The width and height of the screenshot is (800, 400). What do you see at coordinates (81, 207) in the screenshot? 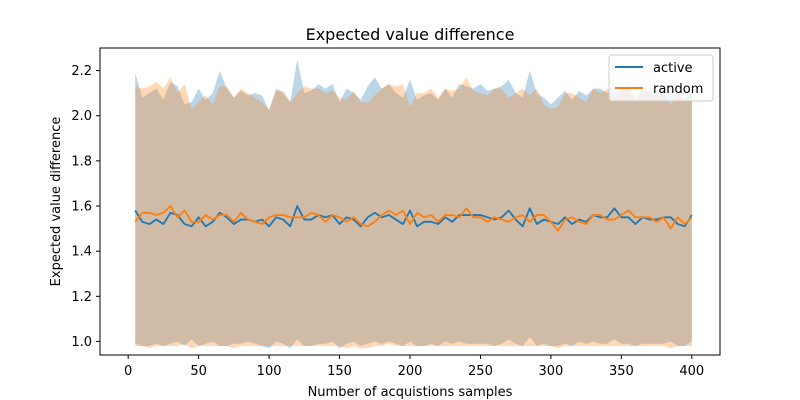
I see `y-tick-label: 1.6` at bounding box center [81, 207].